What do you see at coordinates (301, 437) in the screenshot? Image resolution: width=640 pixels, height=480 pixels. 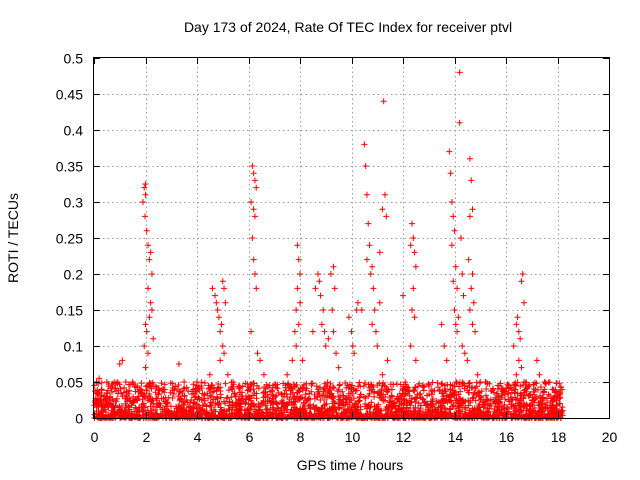 I see `x-tick-label: 8` at bounding box center [301, 437].